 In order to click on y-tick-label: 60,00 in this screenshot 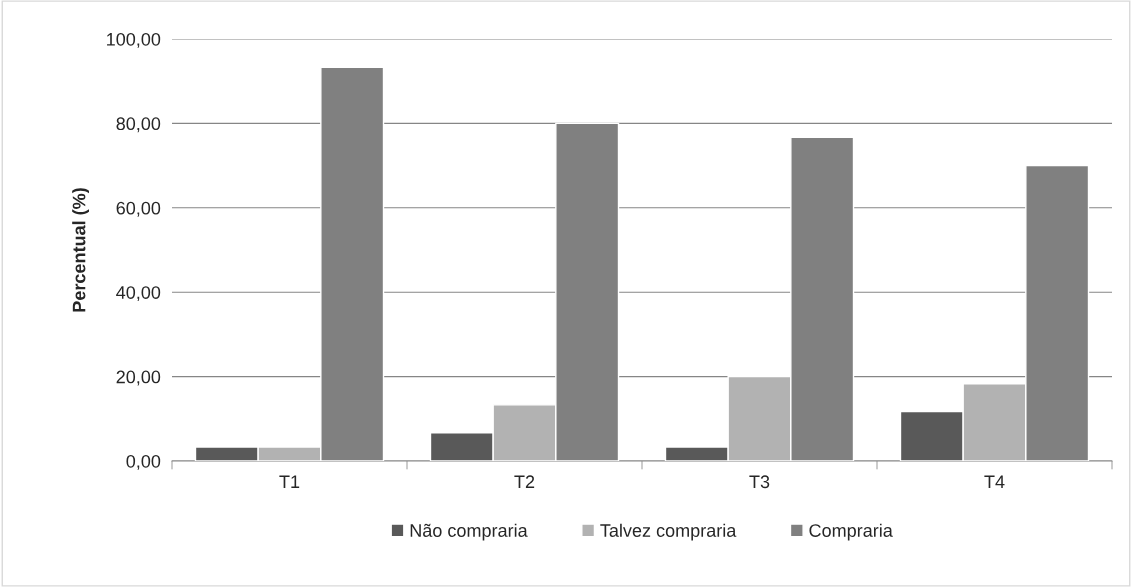, I will do `click(138, 209)`.